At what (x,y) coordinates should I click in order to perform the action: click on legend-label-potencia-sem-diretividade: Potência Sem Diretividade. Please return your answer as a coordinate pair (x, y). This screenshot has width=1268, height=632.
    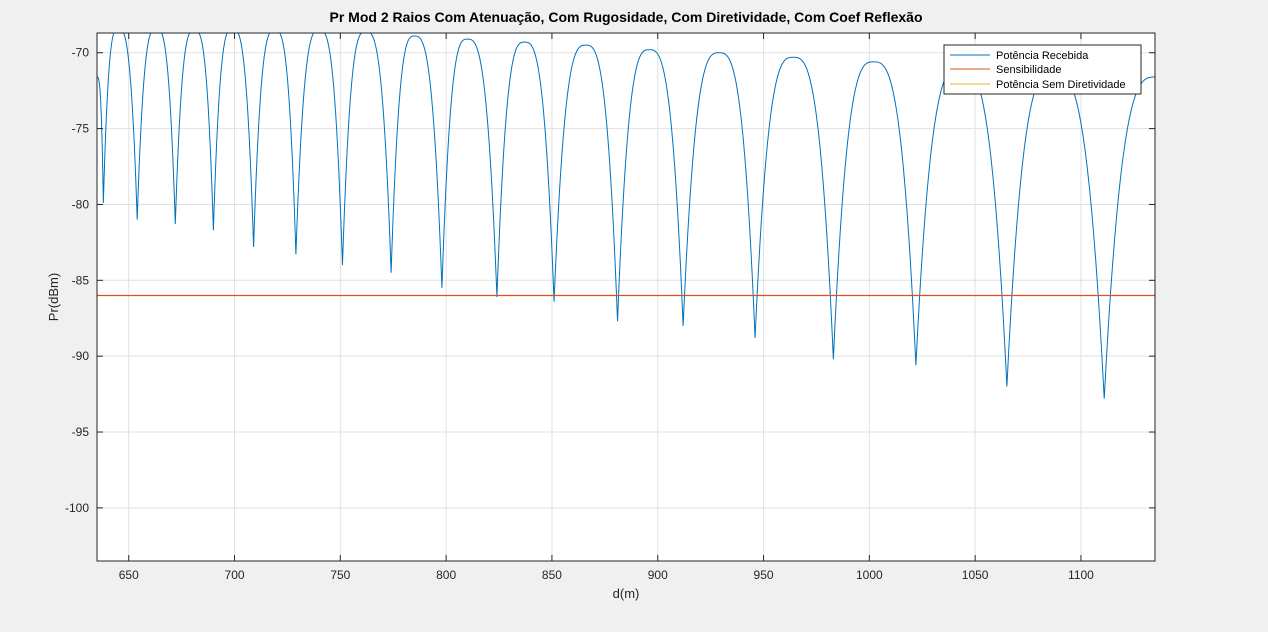
    Looking at the image, I should click on (1061, 85).